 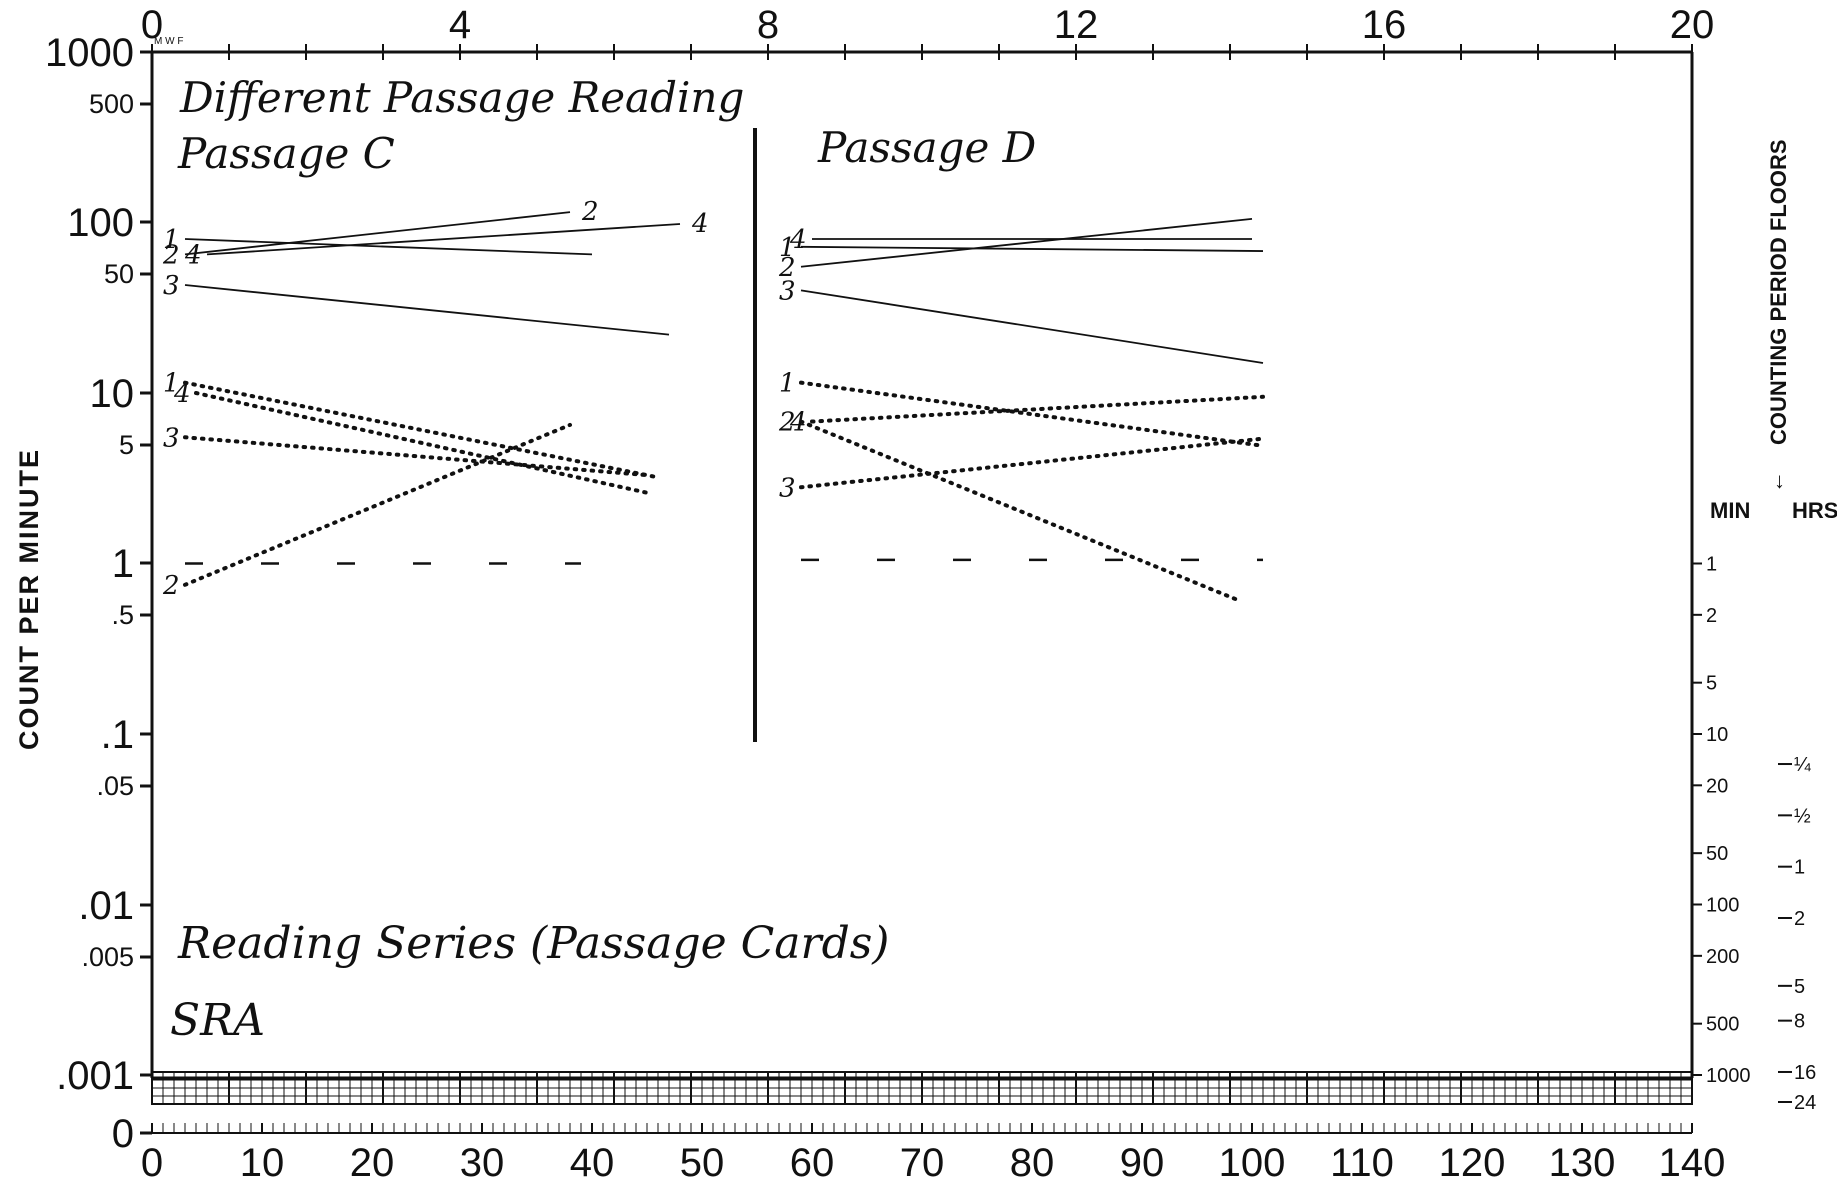 What do you see at coordinates (117, 735) in the screenshot?
I see `y-tick-label: .1` at bounding box center [117, 735].